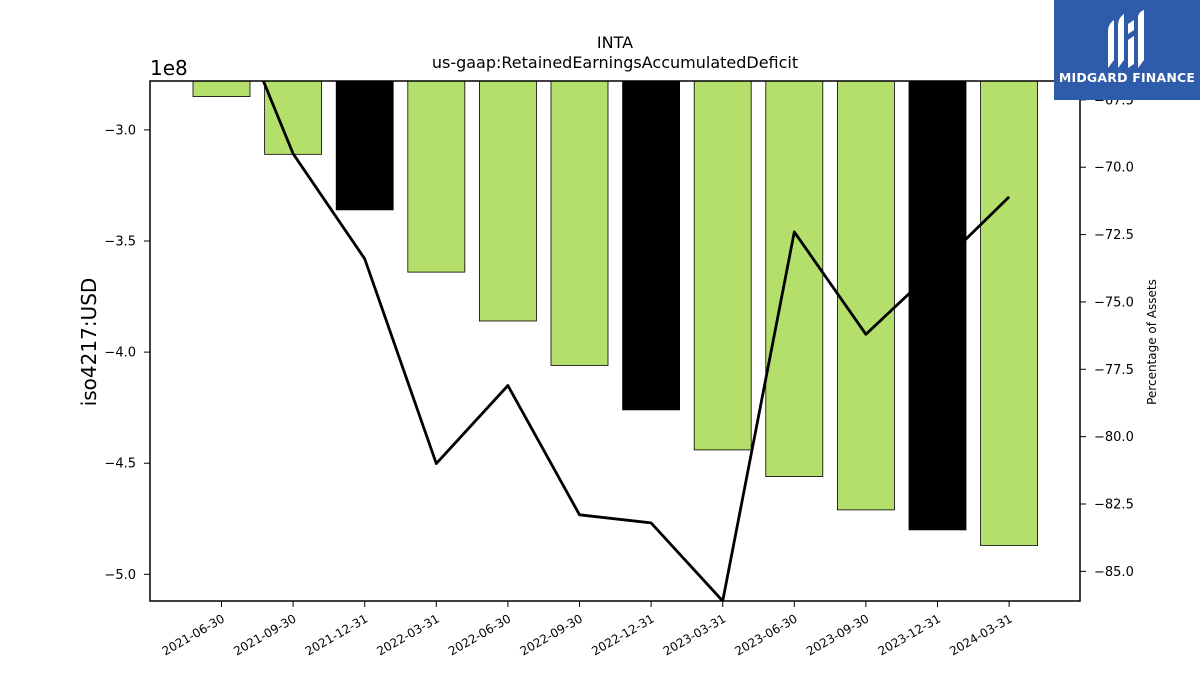  Describe the element at coordinates (1114, 437) in the screenshot. I see `y2-tick-label: −80.0` at that location.